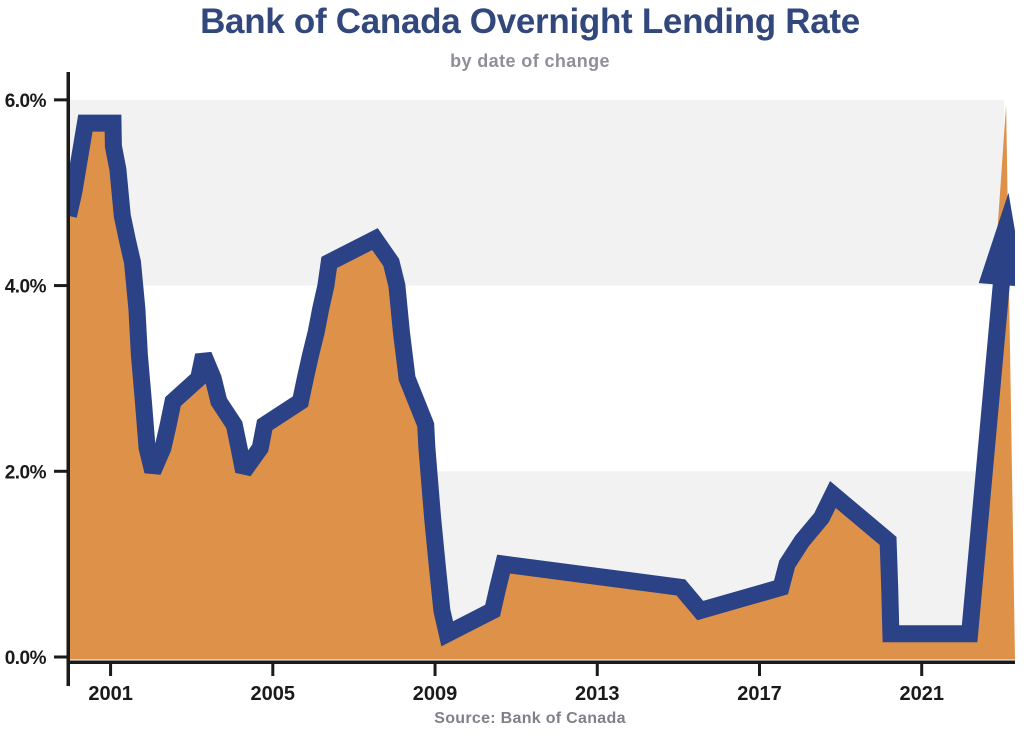  Describe the element at coordinates (530, 61) in the screenshot. I see `chart-subtitle: by date of change` at that location.